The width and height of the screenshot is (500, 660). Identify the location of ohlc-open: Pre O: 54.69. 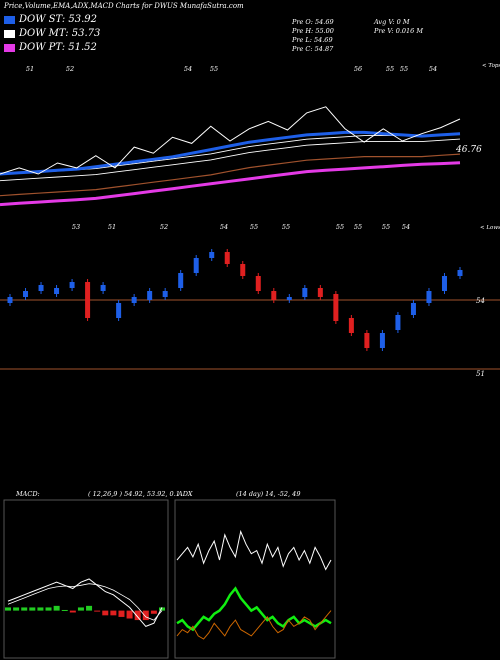
(313, 22).